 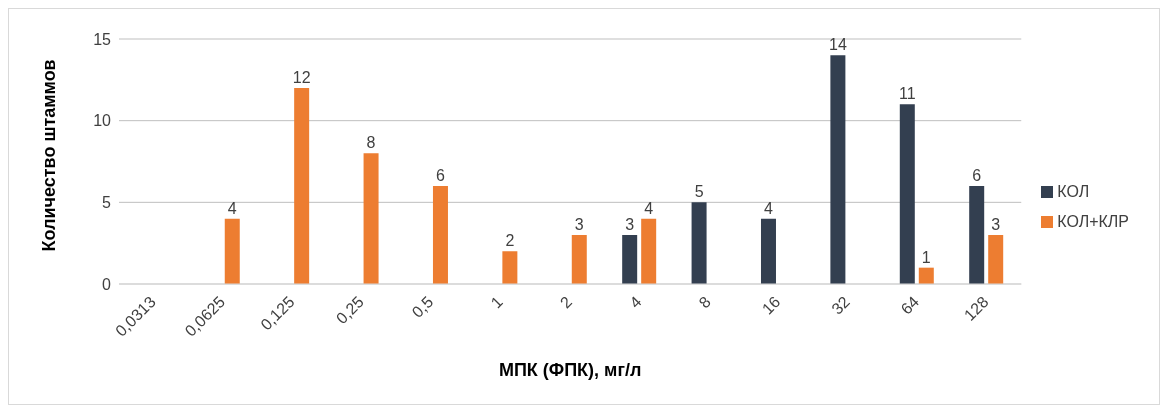 I want to click on y-tick-label: 5, so click(x=107, y=203).